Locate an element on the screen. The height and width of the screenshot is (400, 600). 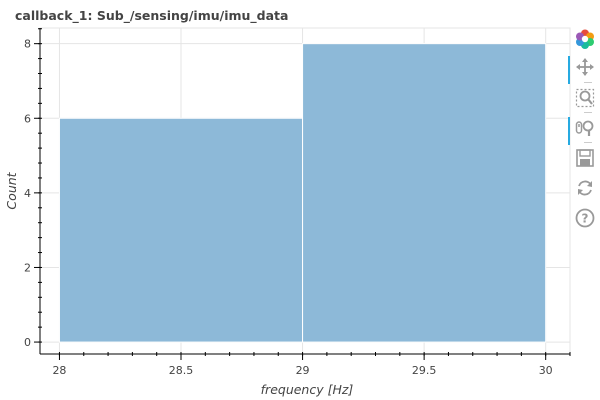
y-tick-label: 6 is located at coordinates (27, 118).